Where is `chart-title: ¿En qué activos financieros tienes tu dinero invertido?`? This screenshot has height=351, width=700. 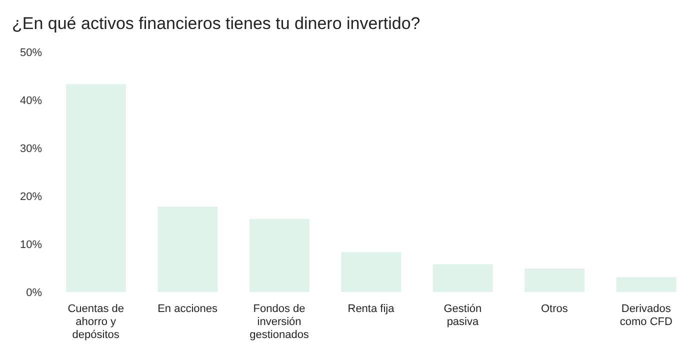
chart-title: ¿En qué activos financieros tienes tu dinero invertido? is located at coordinates (216, 24).